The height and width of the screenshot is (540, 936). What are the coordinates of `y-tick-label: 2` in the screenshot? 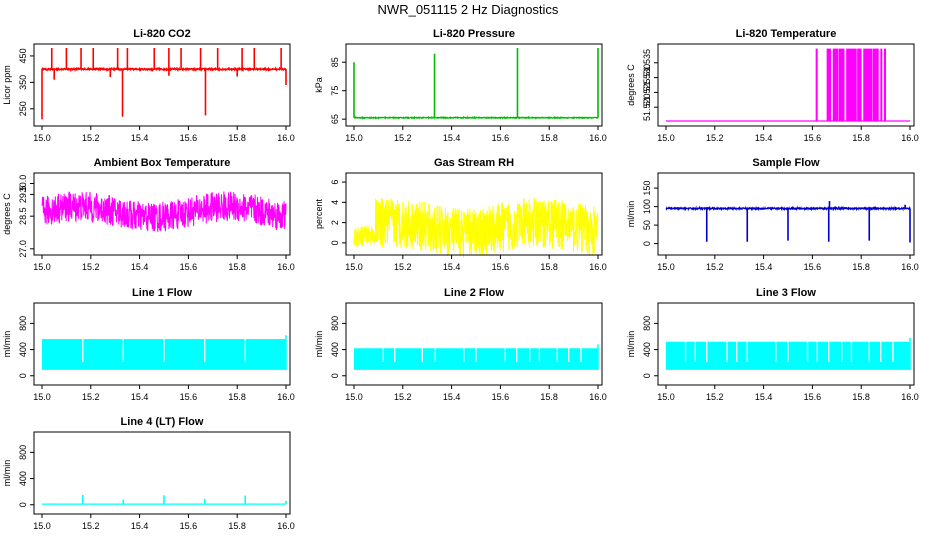 It's located at (335, 222).